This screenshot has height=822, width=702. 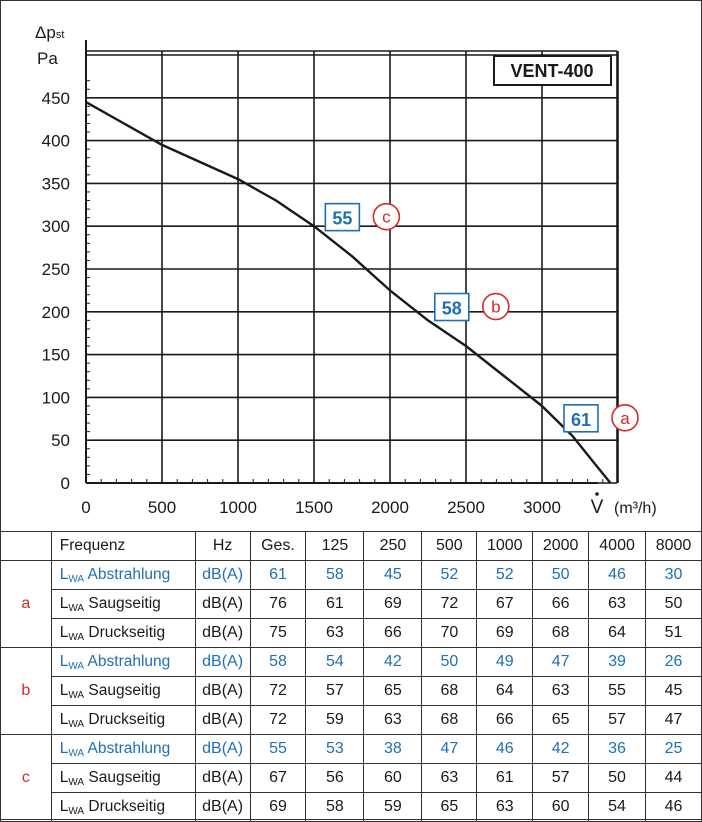 What do you see at coordinates (26, 691) in the screenshot?
I see `row-group-tag: b` at bounding box center [26, 691].